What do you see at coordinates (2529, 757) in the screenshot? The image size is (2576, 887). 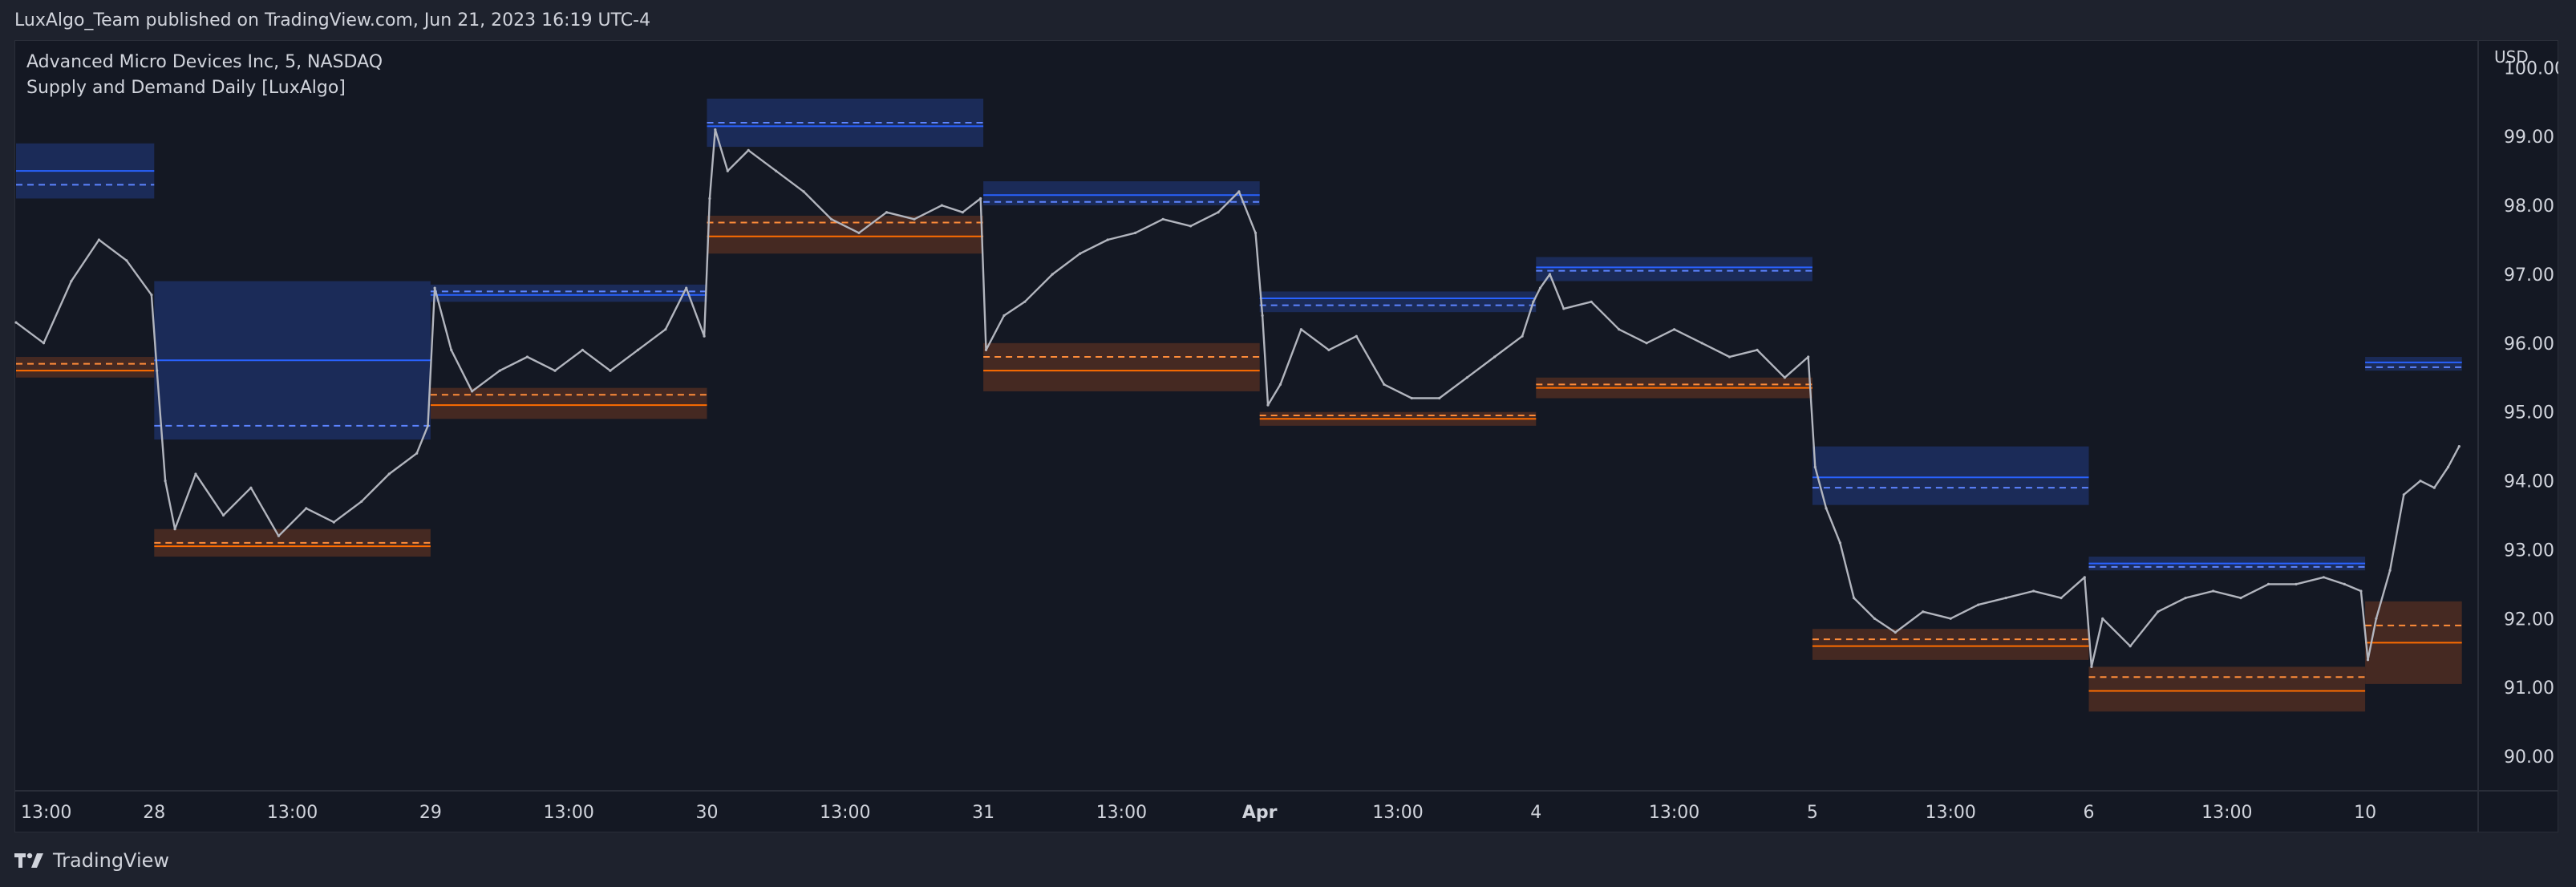 I see `price-tick-label-10: 90.00` at bounding box center [2529, 757].